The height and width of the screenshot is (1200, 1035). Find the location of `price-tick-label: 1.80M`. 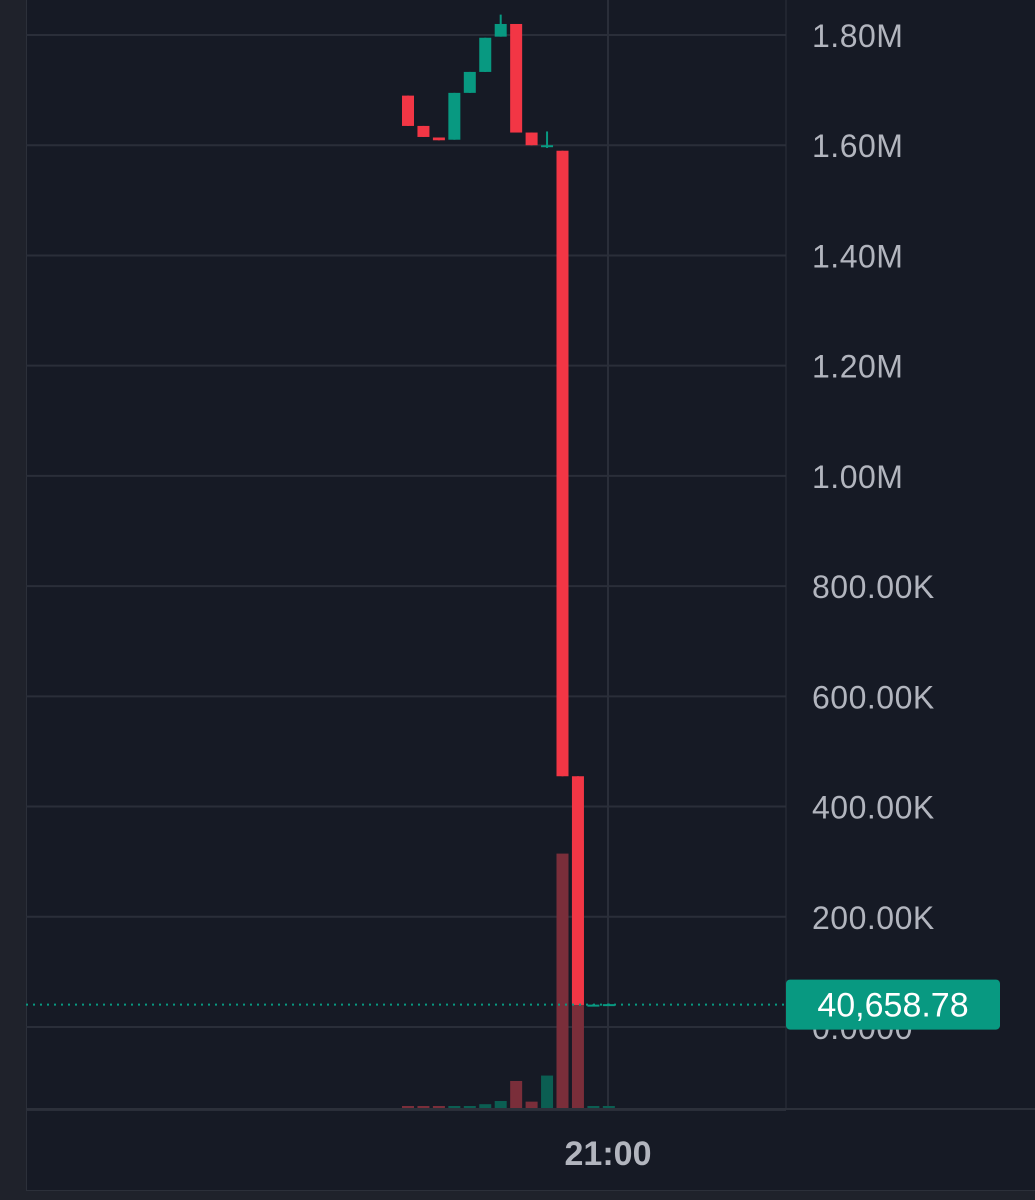

price-tick-label: 1.80M is located at coordinates (857, 36).